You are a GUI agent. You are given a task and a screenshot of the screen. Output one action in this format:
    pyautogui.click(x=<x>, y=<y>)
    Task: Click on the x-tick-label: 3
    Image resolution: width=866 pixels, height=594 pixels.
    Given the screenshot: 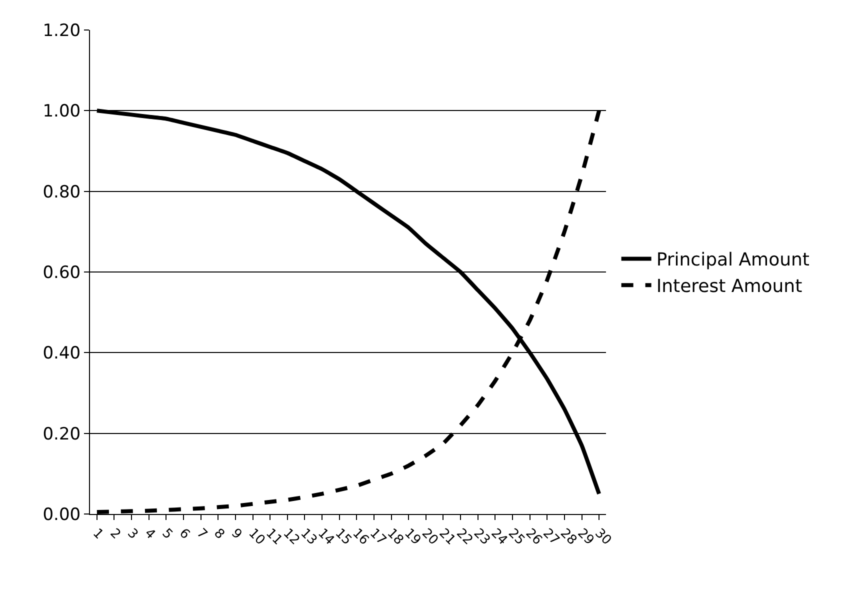 What is the action you would take?
    pyautogui.click(x=132, y=534)
    